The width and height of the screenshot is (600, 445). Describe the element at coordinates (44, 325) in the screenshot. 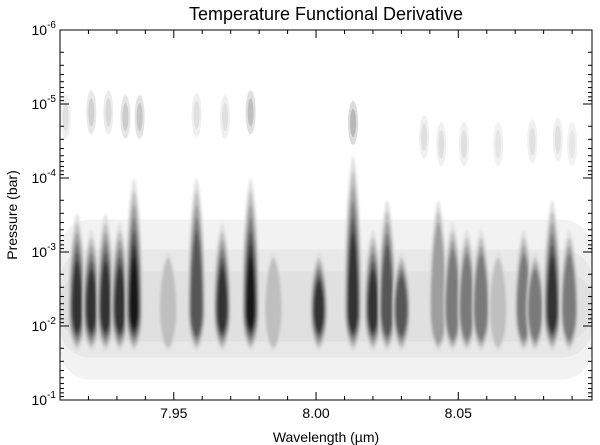

I see `y-tick-label: 10⁻²` at that location.